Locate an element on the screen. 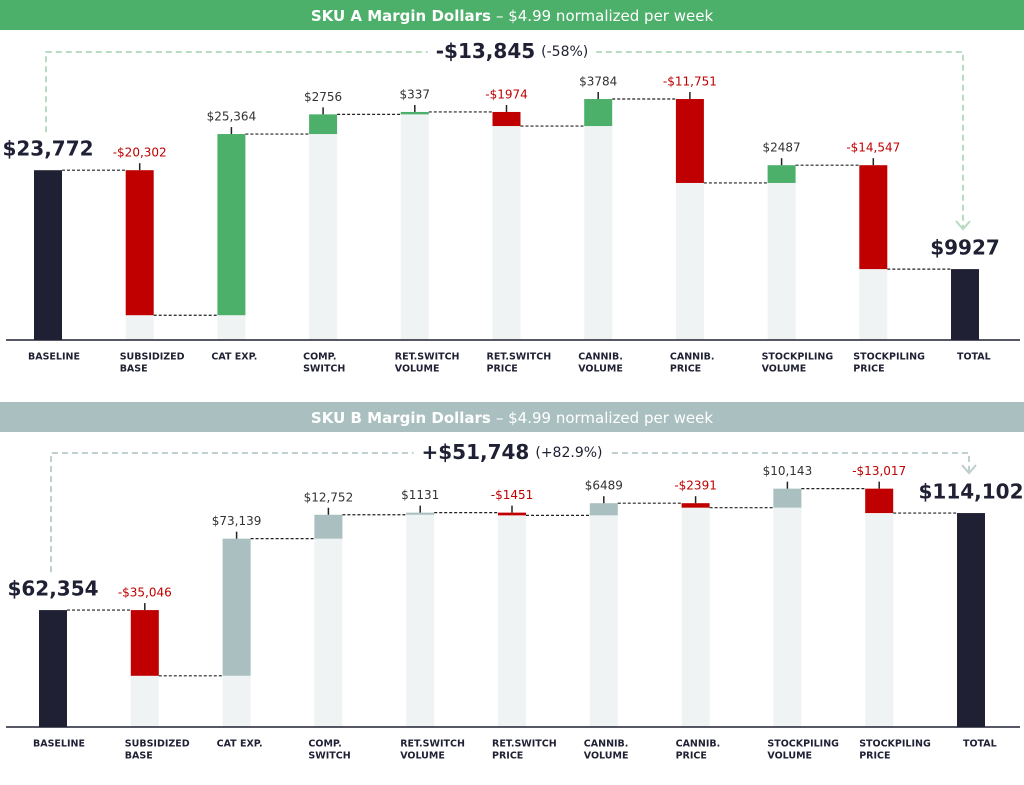 The image size is (1024, 785). value-label: $25,364 is located at coordinates (232, 117).